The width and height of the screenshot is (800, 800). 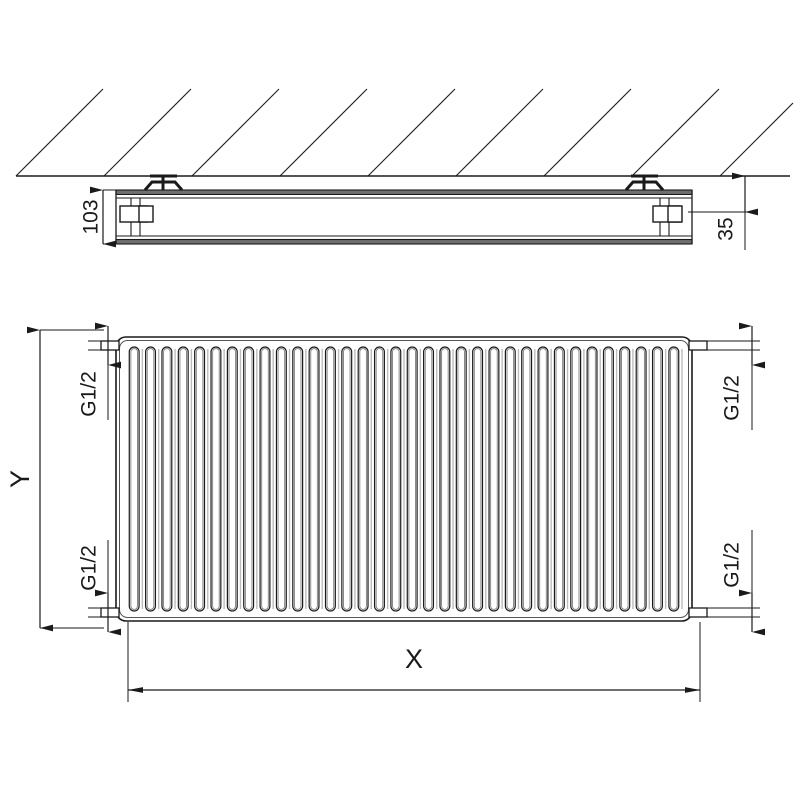 I want to click on front-connector-bottom-left, so click(x=110, y=612).